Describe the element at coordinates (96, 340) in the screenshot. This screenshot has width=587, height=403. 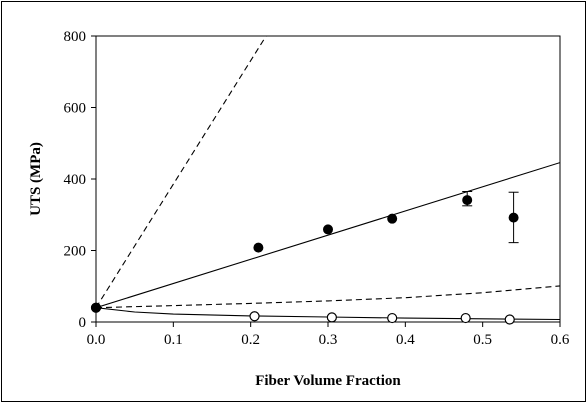
I see `x-tick-label: 0.0` at that location.